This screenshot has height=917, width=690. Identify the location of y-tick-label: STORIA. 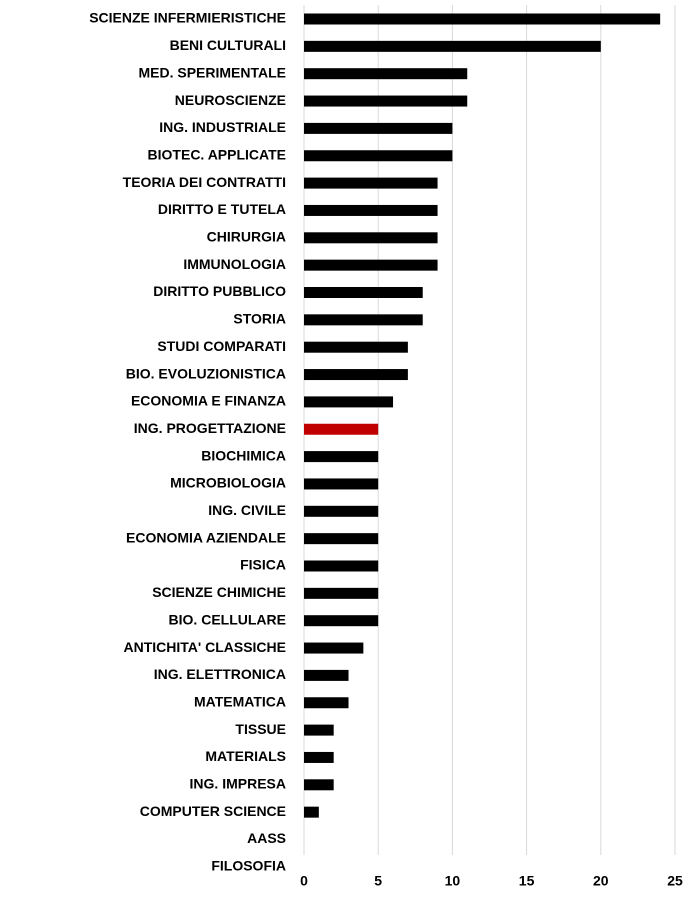
(259, 319).